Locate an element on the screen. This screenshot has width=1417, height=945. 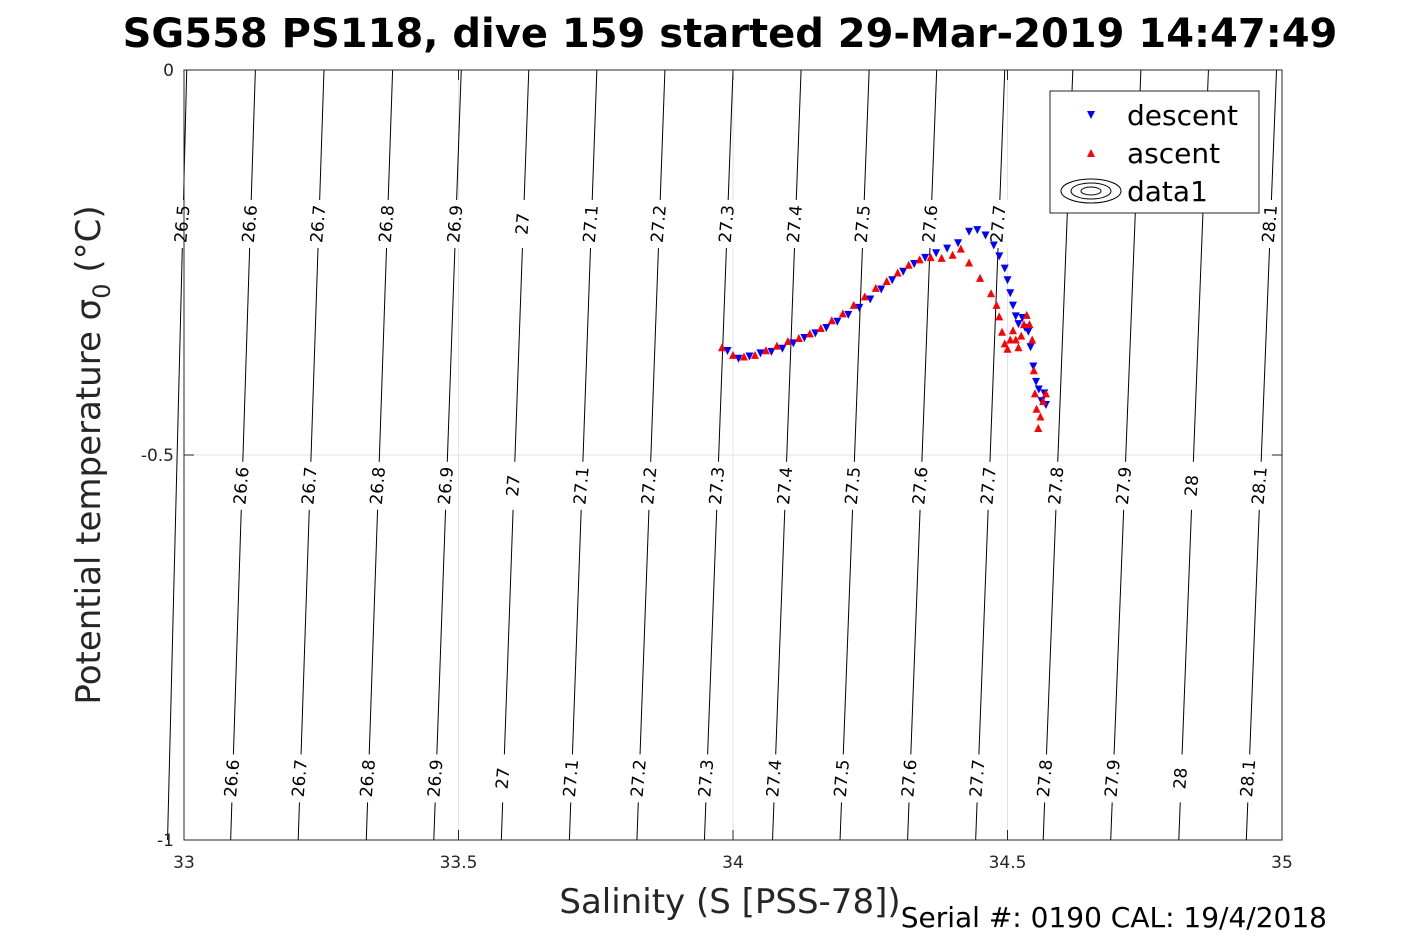
contour-label: 27.2 is located at coordinates (639, 778).